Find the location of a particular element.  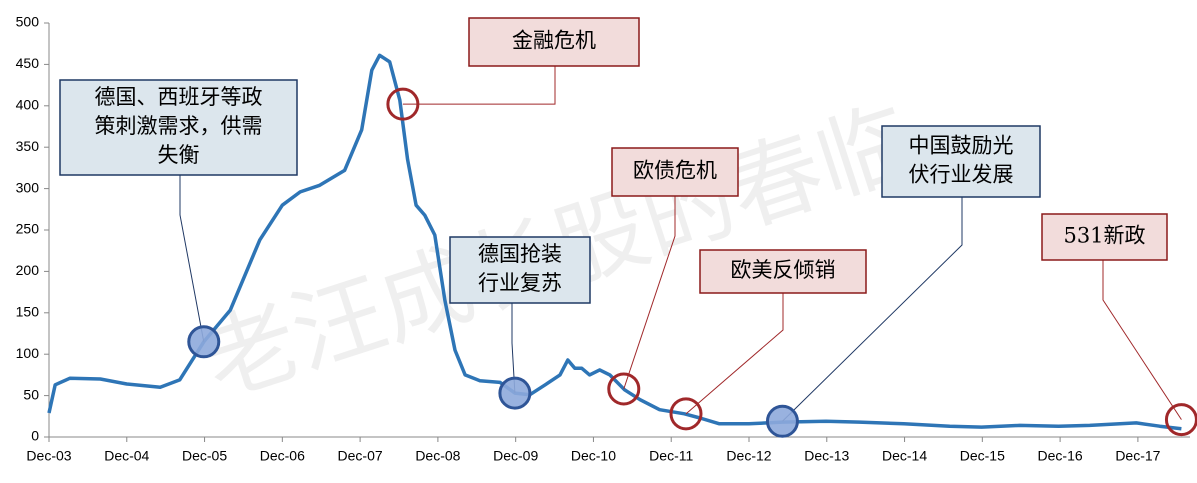

y-tick-label: 450 is located at coordinates (28, 63).